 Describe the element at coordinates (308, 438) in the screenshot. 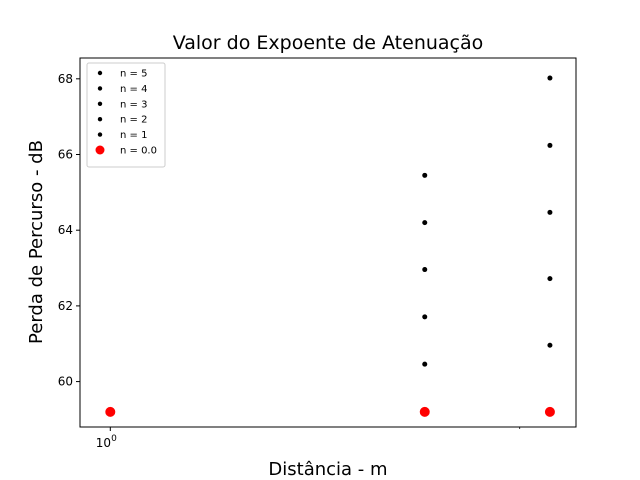

I see `x-axis: 100` at that location.